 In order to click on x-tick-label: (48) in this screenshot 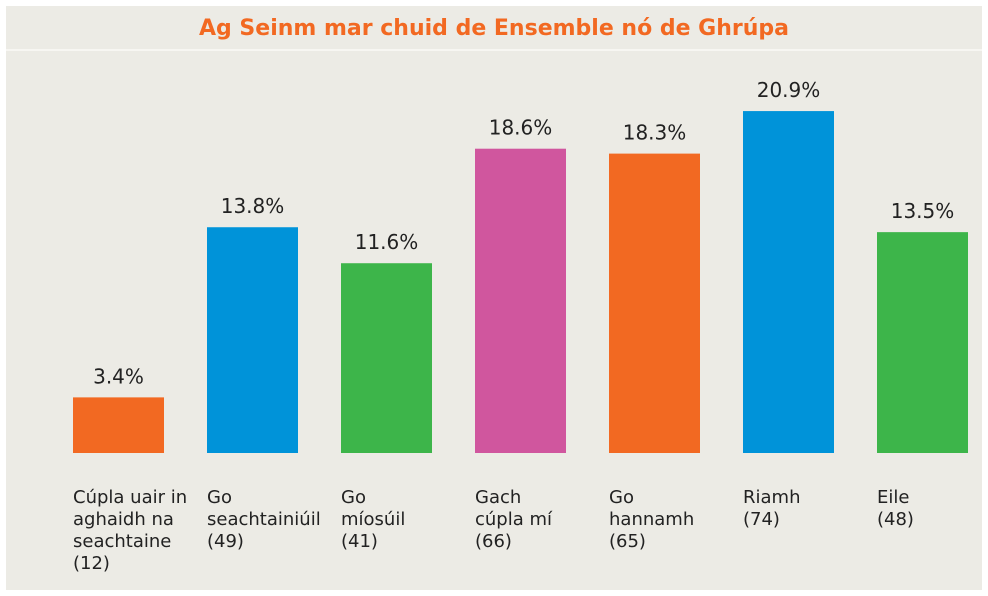, I will do `click(895, 519)`.